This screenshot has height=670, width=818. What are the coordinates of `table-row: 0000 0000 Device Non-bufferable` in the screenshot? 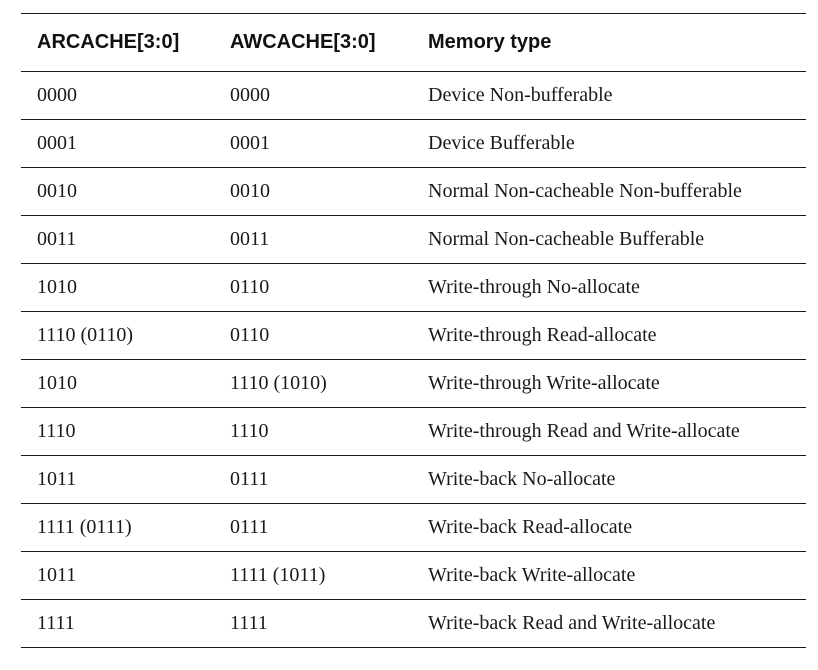 It's located at (413, 95).